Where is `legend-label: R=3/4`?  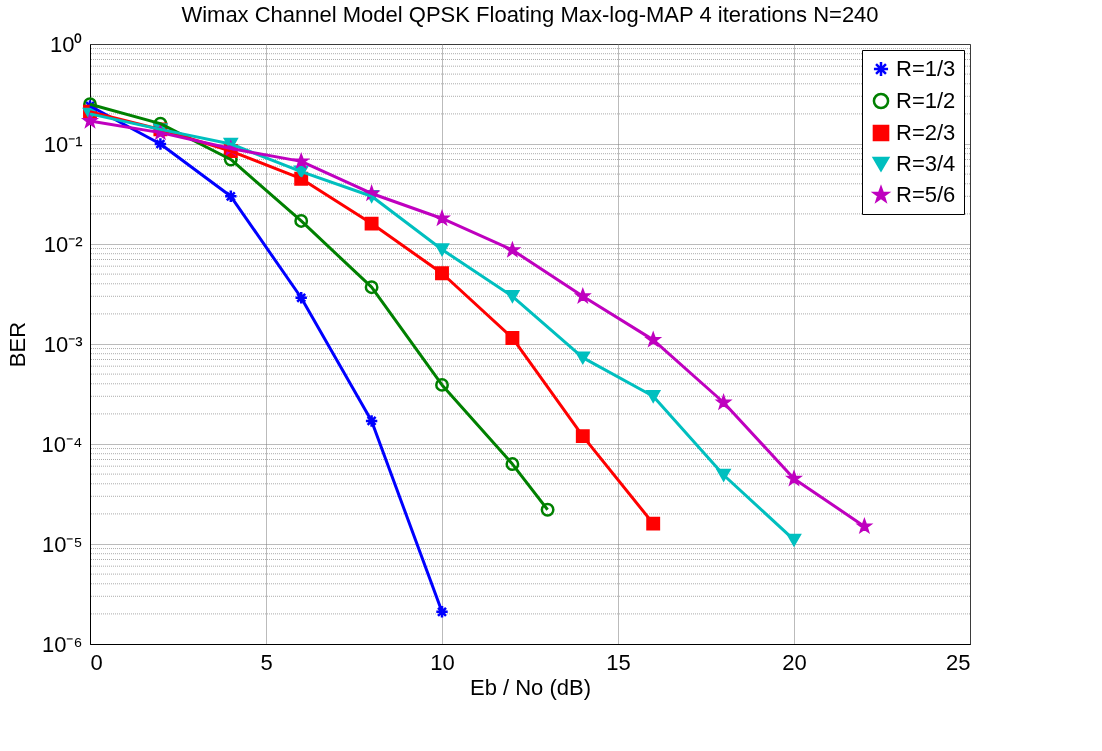
legend-label: R=3/4 is located at coordinates (926, 163).